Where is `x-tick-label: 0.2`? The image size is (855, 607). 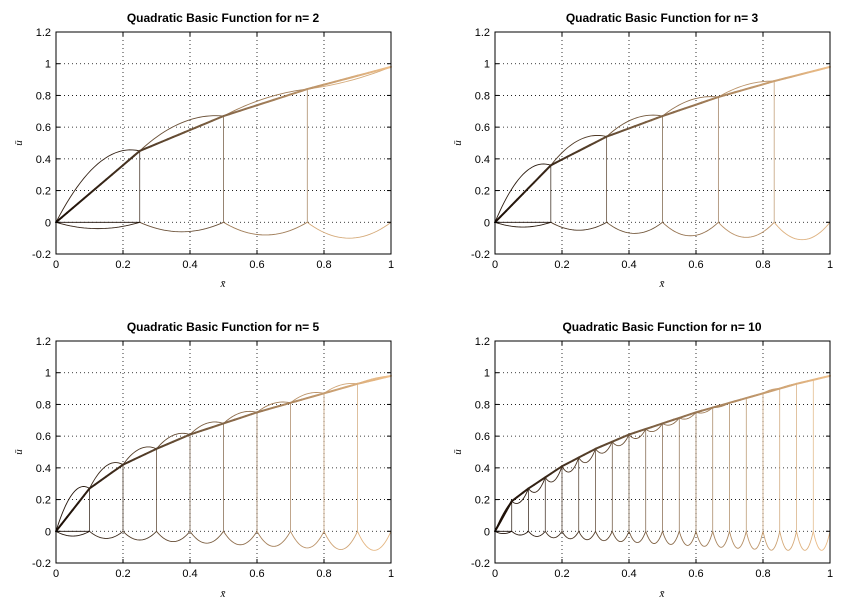 x-tick-label: 0.2 is located at coordinates (122, 574).